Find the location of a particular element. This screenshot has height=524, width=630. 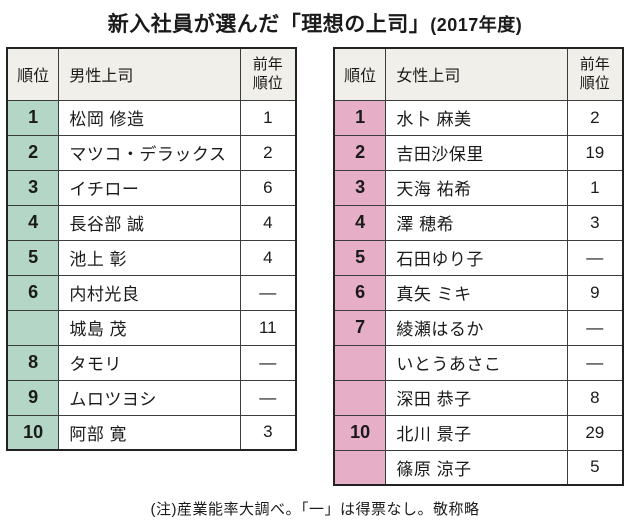

table-row: 6 内村光良 — is located at coordinates (151, 292).